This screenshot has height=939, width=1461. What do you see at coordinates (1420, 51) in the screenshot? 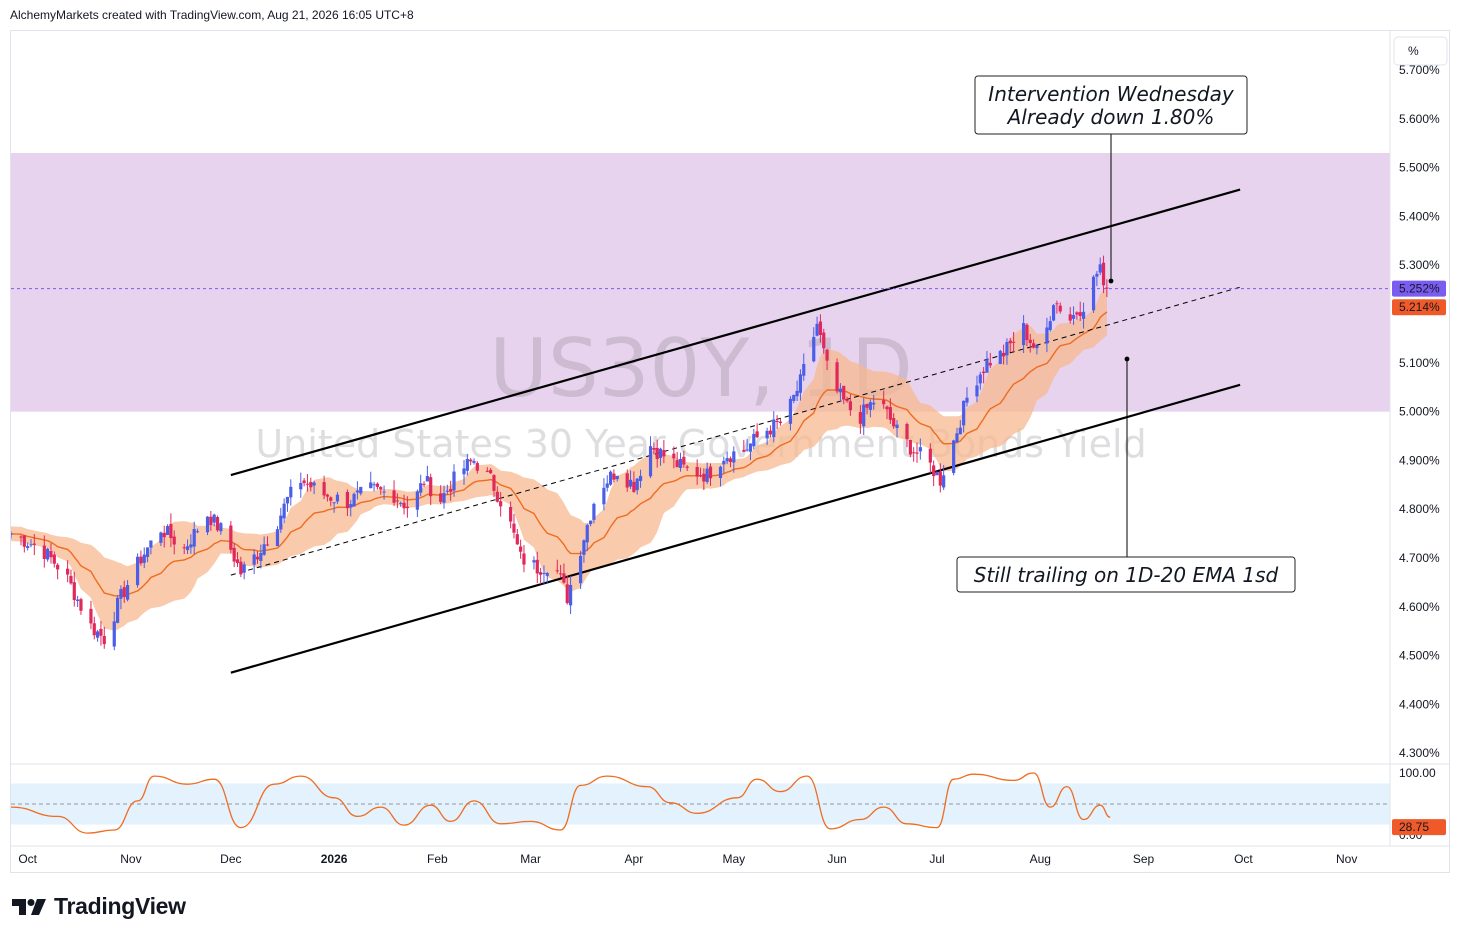
I see `currency-button` at bounding box center [1420, 51].